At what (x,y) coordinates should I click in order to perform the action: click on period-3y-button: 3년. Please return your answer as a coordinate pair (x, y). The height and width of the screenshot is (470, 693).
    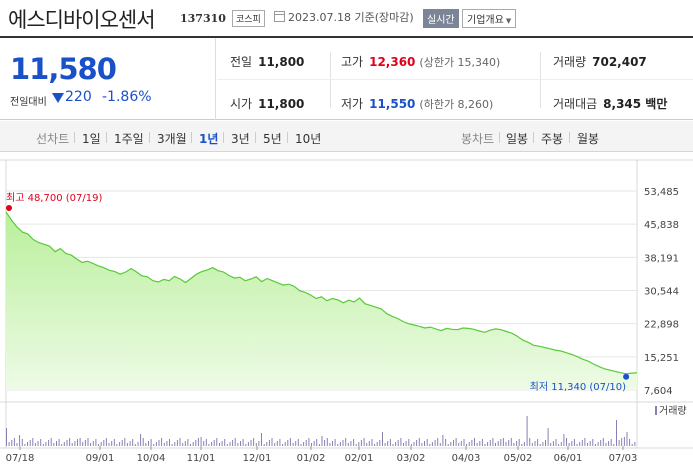
    Looking at the image, I should click on (240, 139).